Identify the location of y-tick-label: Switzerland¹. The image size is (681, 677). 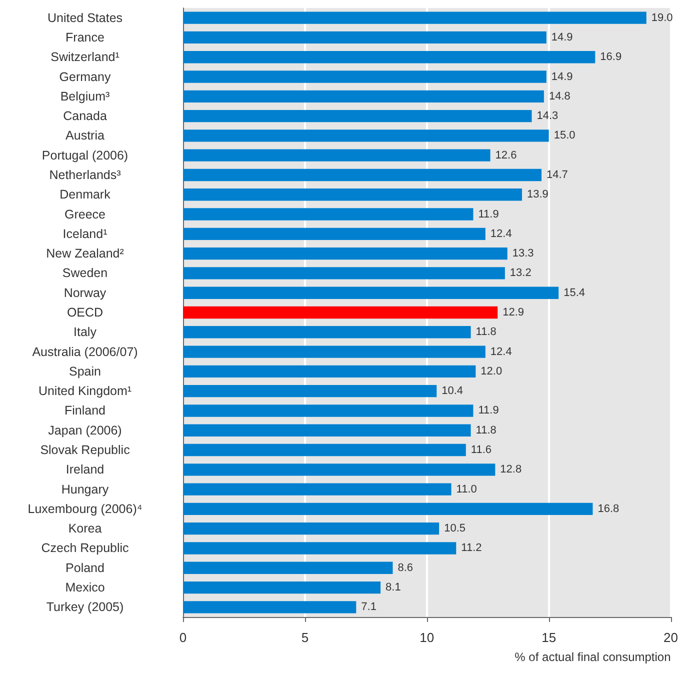
(85, 57).